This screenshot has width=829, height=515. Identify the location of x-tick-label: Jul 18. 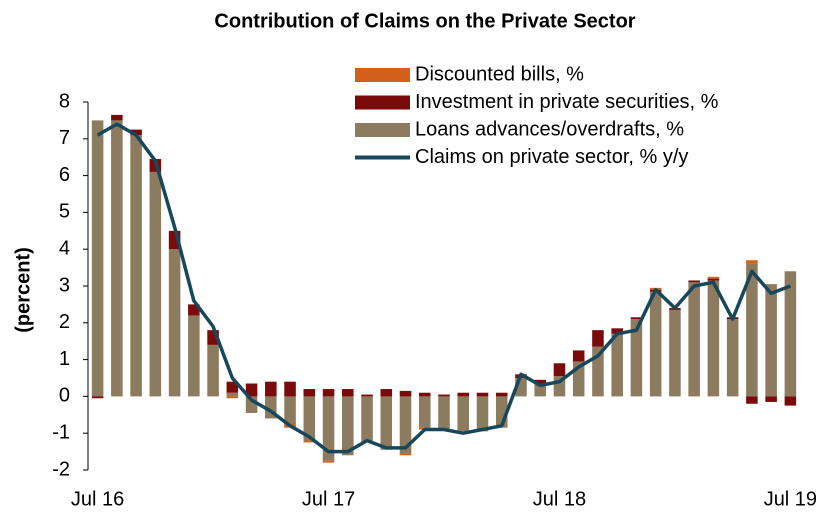
(559, 499).